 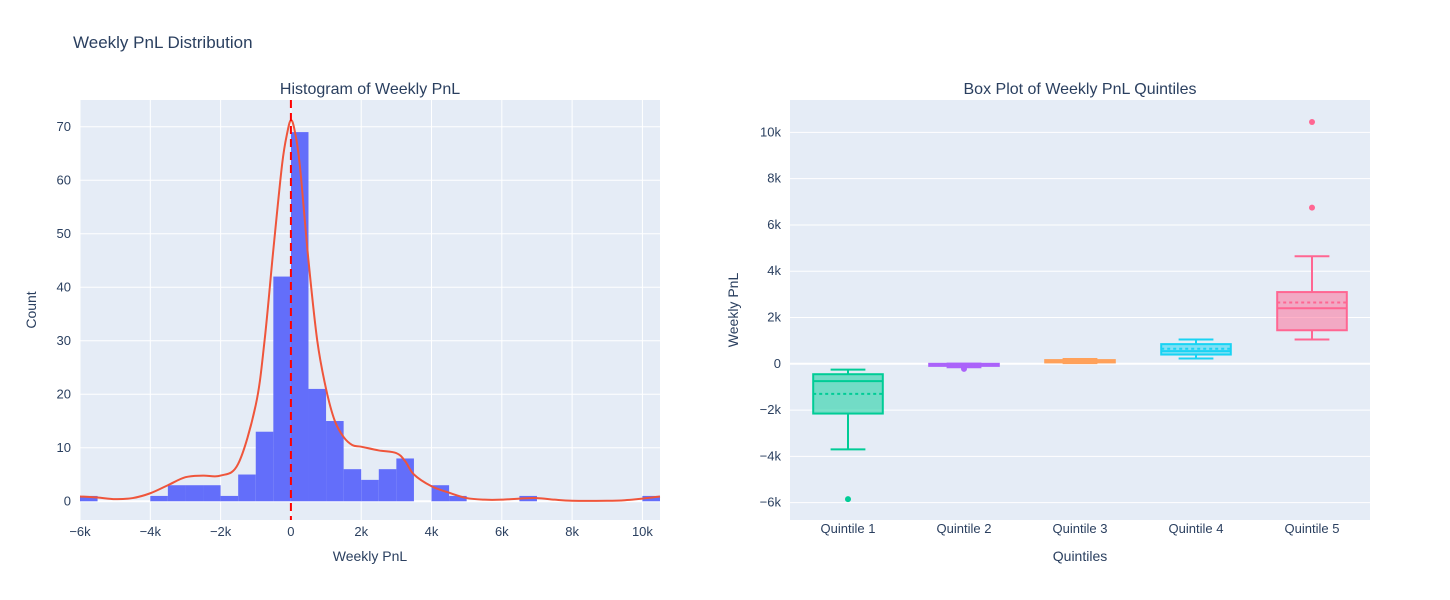 I want to click on histogram-x-tick-label: −6k, so click(x=80, y=531).